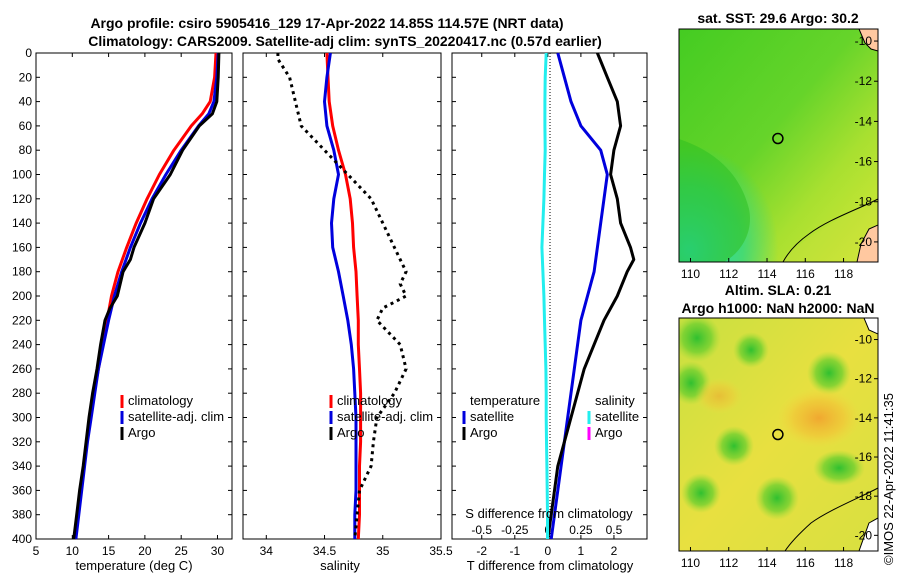 This screenshot has height=580, width=900. I want to click on x-tick-label: -2, so click(481, 551).